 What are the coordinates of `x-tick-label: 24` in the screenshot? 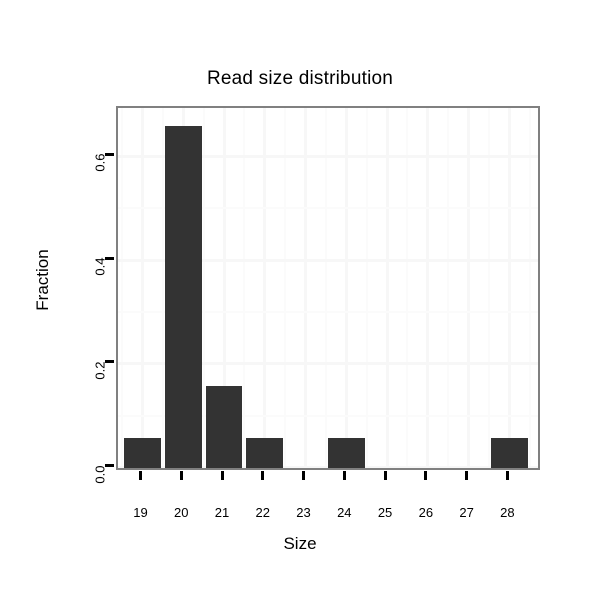 It's located at (344, 512).